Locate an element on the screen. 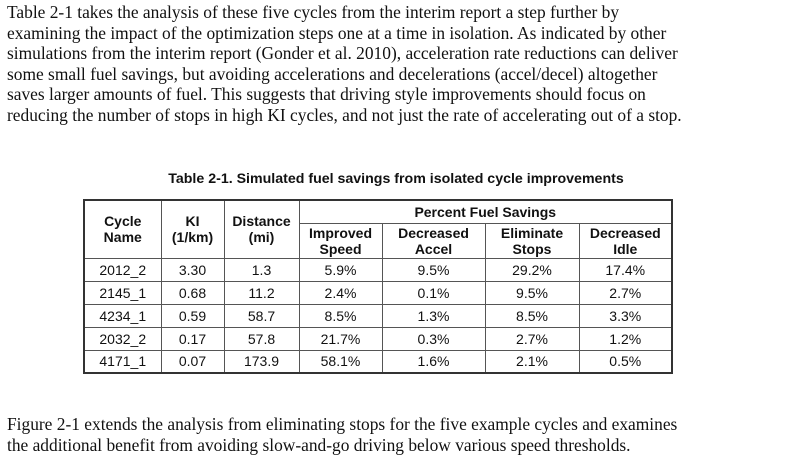 The height and width of the screenshot is (474, 792). cell-decreased-idle: 0.5% is located at coordinates (625, 361).